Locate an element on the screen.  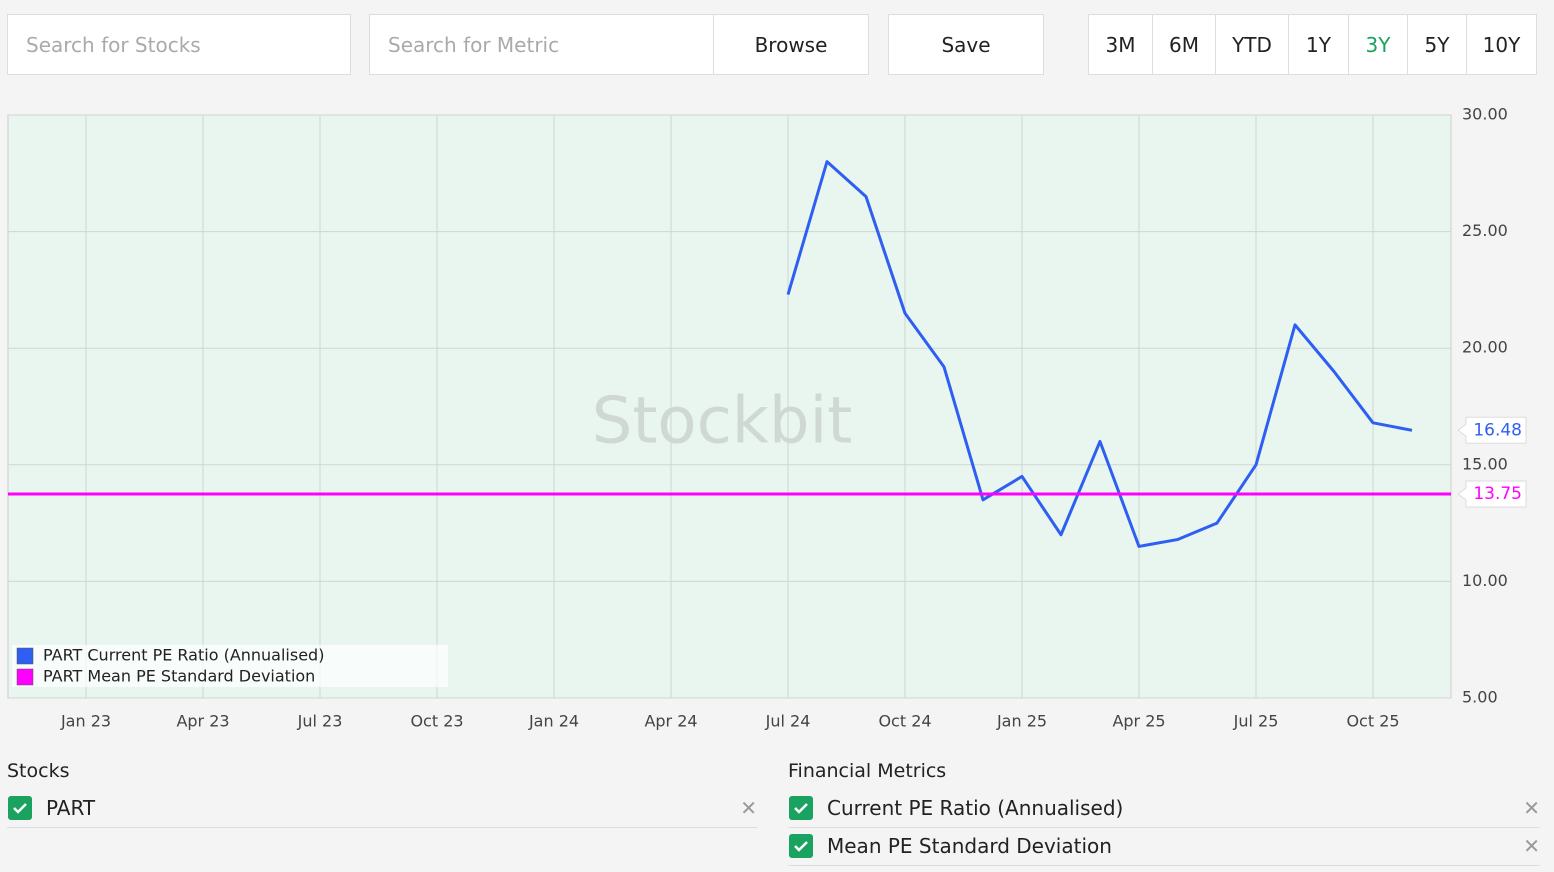
x-tick-label: Oct 23 is located at coordinates (436, 721).